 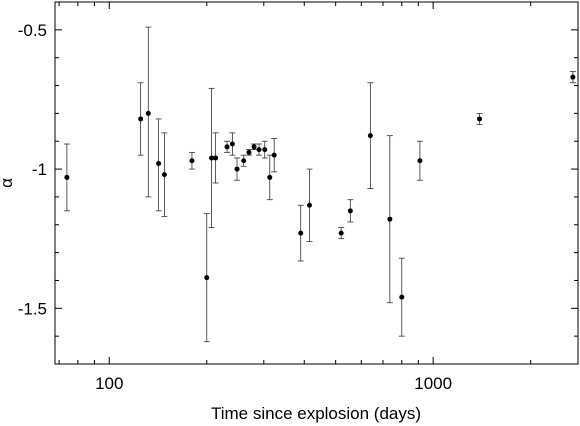 I want to click on y-tick-label: -1.5, so click(x=32, y=308).